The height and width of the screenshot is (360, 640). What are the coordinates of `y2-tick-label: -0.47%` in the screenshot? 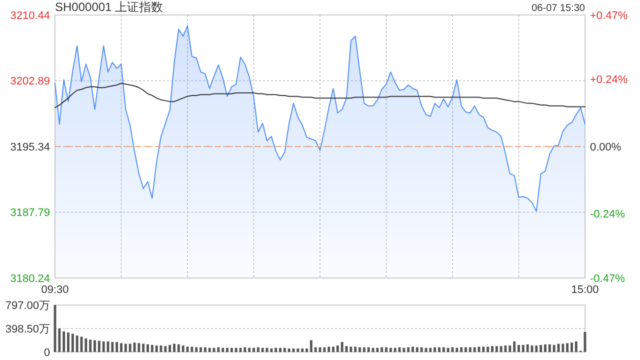 It's located at (608, 278).